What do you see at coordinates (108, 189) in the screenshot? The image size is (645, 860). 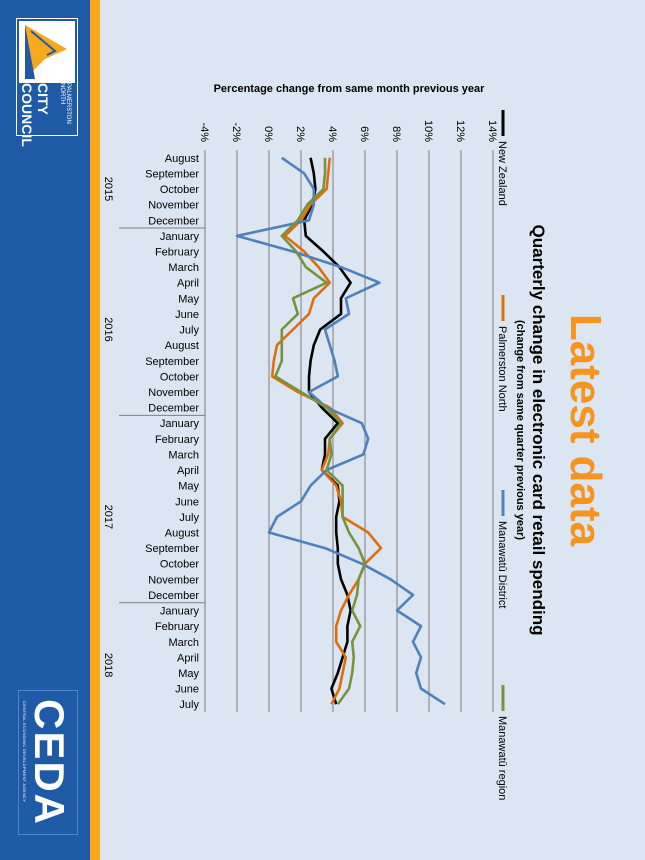 I see `year-label: 2015` at bounding box center [108, 189].